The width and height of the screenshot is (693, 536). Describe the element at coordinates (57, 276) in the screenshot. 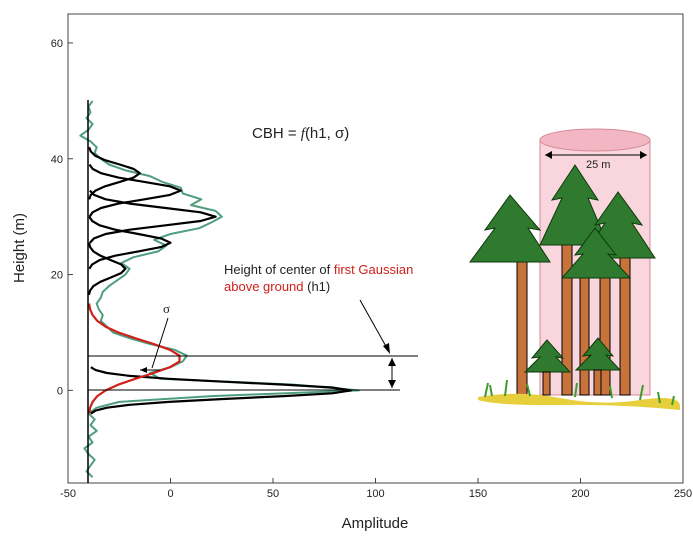

I see `y-tick-label: 20` at that location.